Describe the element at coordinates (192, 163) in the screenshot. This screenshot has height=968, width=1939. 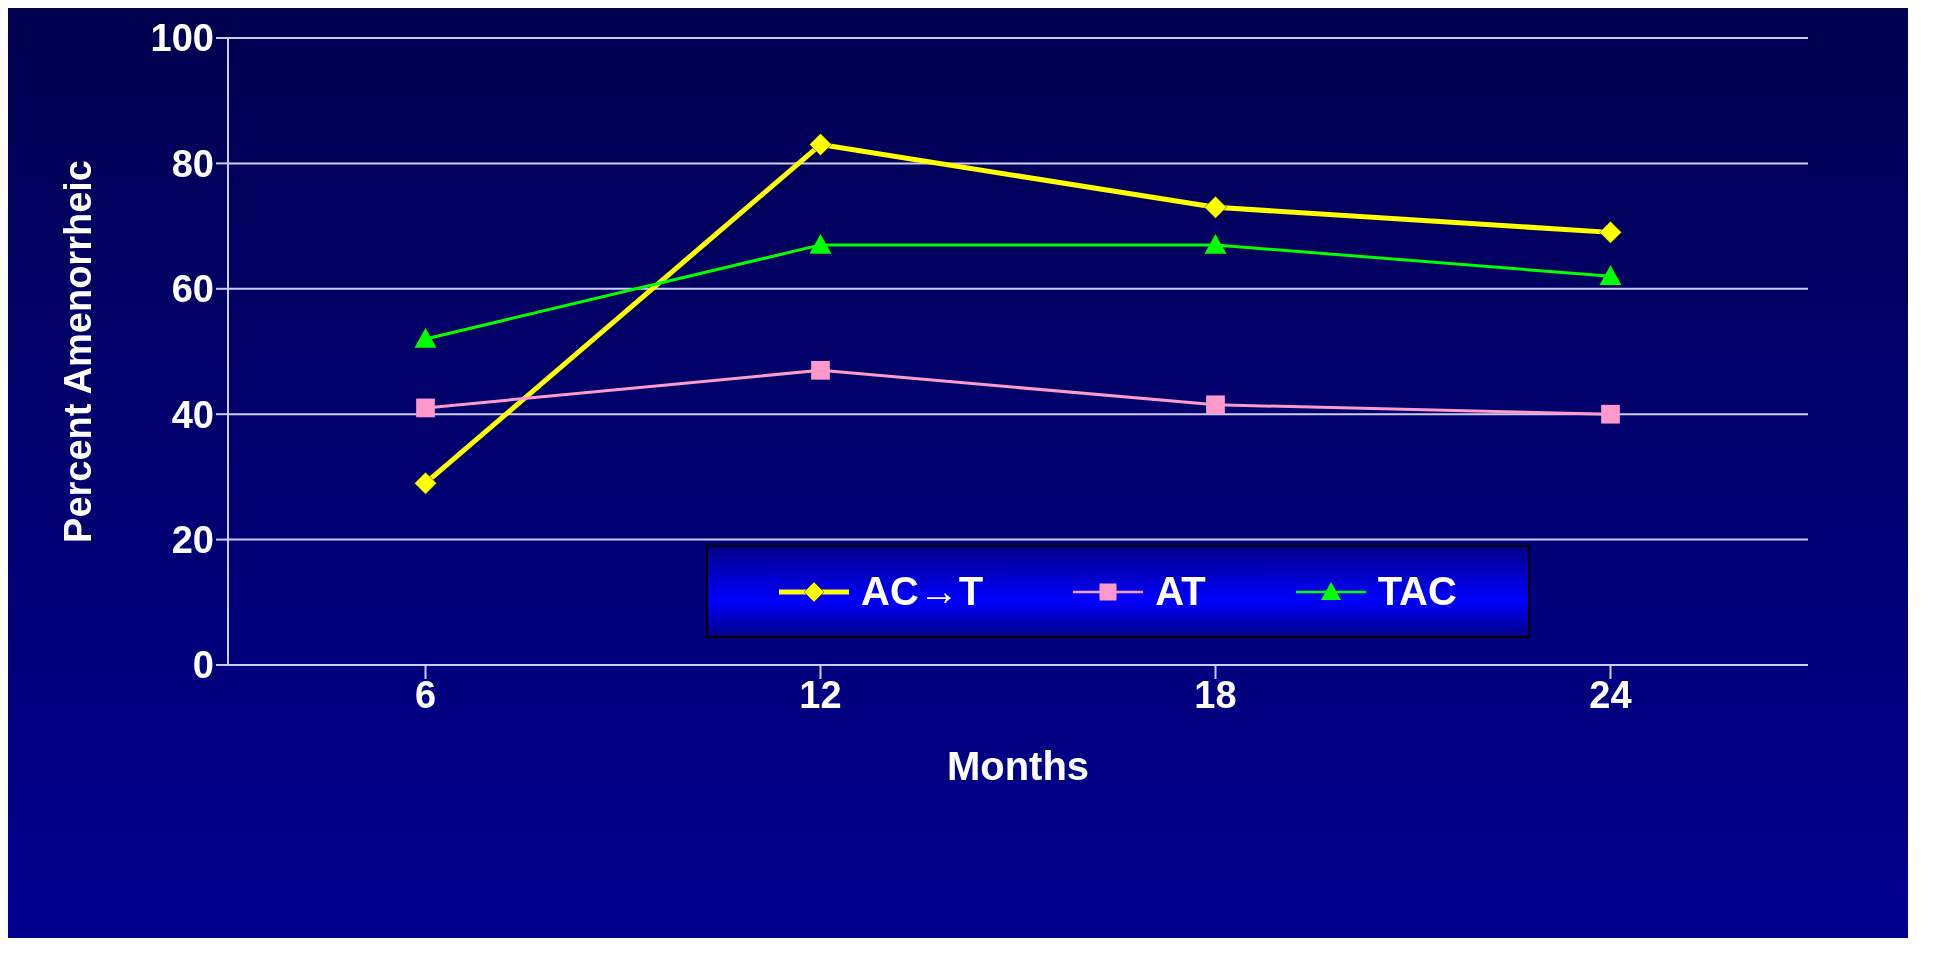
I see `y-tick-label: 80` at that location.